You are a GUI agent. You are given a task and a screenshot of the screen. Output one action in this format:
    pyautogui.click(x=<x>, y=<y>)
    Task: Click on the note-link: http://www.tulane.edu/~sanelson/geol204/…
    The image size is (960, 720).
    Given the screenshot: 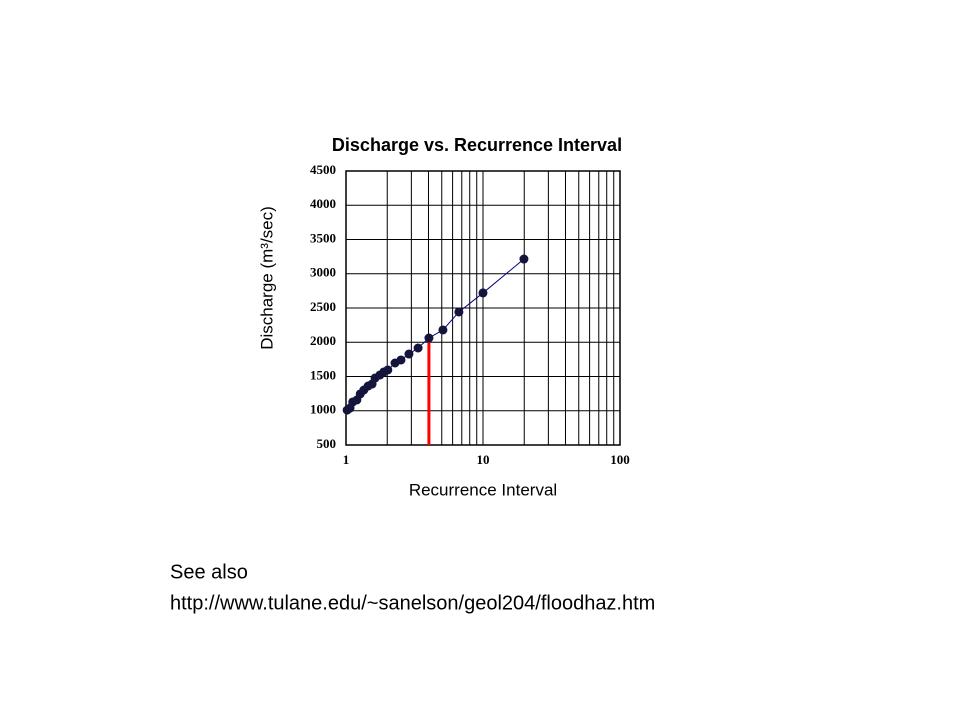 What is the action you would take?
    pyautogui.click(x=412, y=603)
    